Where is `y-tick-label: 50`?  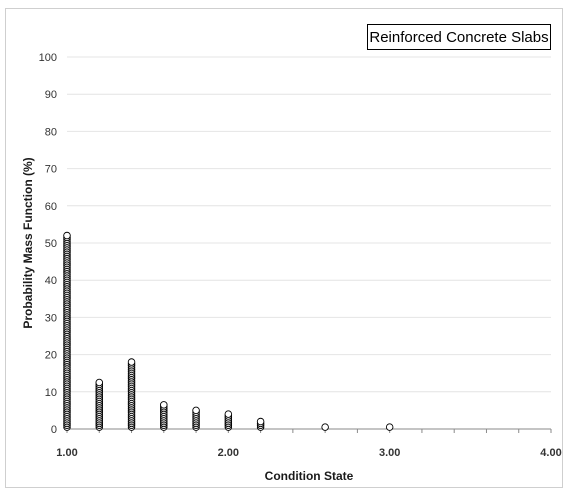 y-tick-label: 50 is located at coordinates (51, 244).